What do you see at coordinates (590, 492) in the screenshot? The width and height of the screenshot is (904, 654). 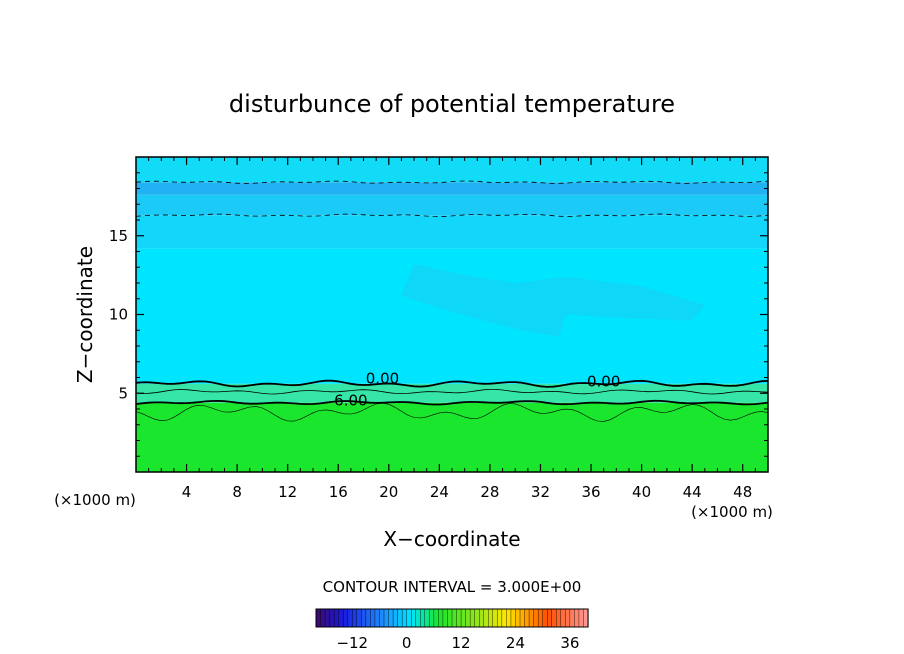 I see `x-tick-label: 36` at bounding box center [590, 492].